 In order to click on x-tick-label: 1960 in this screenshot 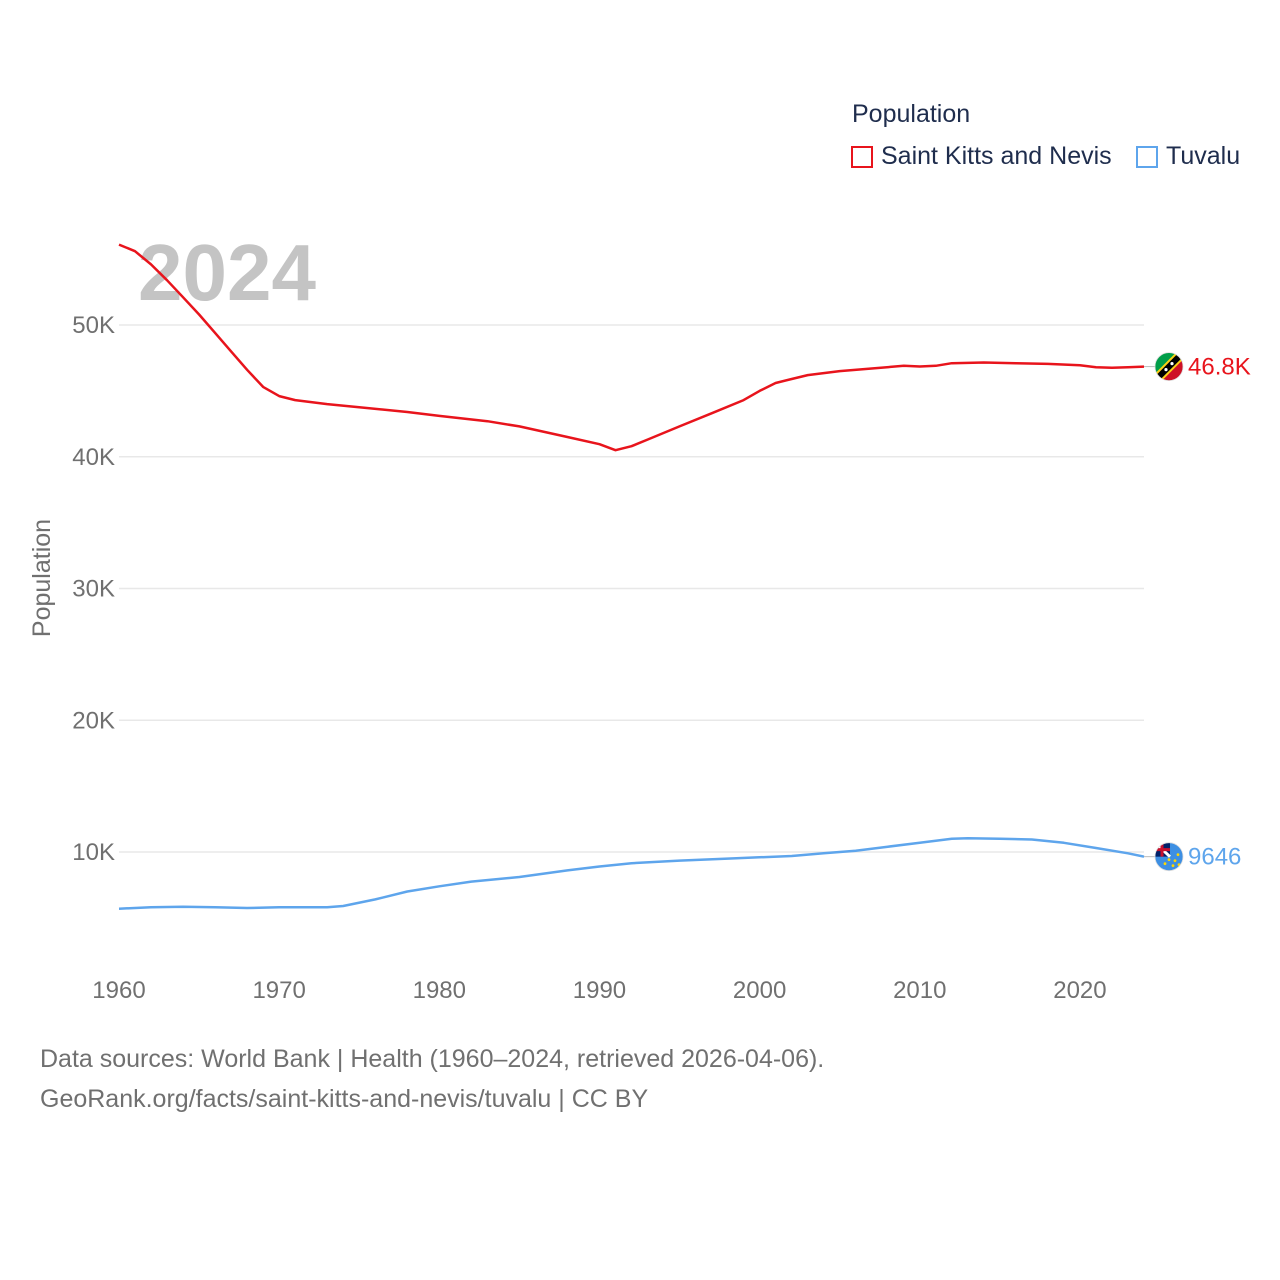, I will do `click(118, 990)`.